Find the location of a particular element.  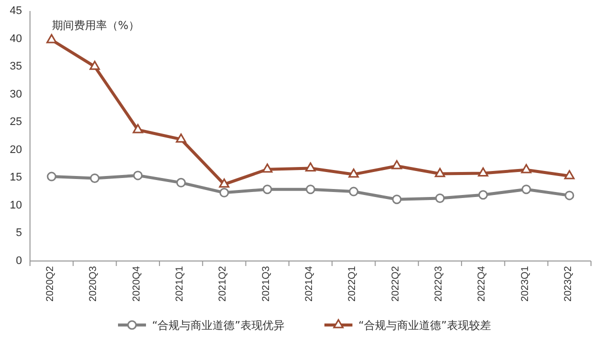

x-tick-label: 2023Q1 is located at coordinates (525, 284).